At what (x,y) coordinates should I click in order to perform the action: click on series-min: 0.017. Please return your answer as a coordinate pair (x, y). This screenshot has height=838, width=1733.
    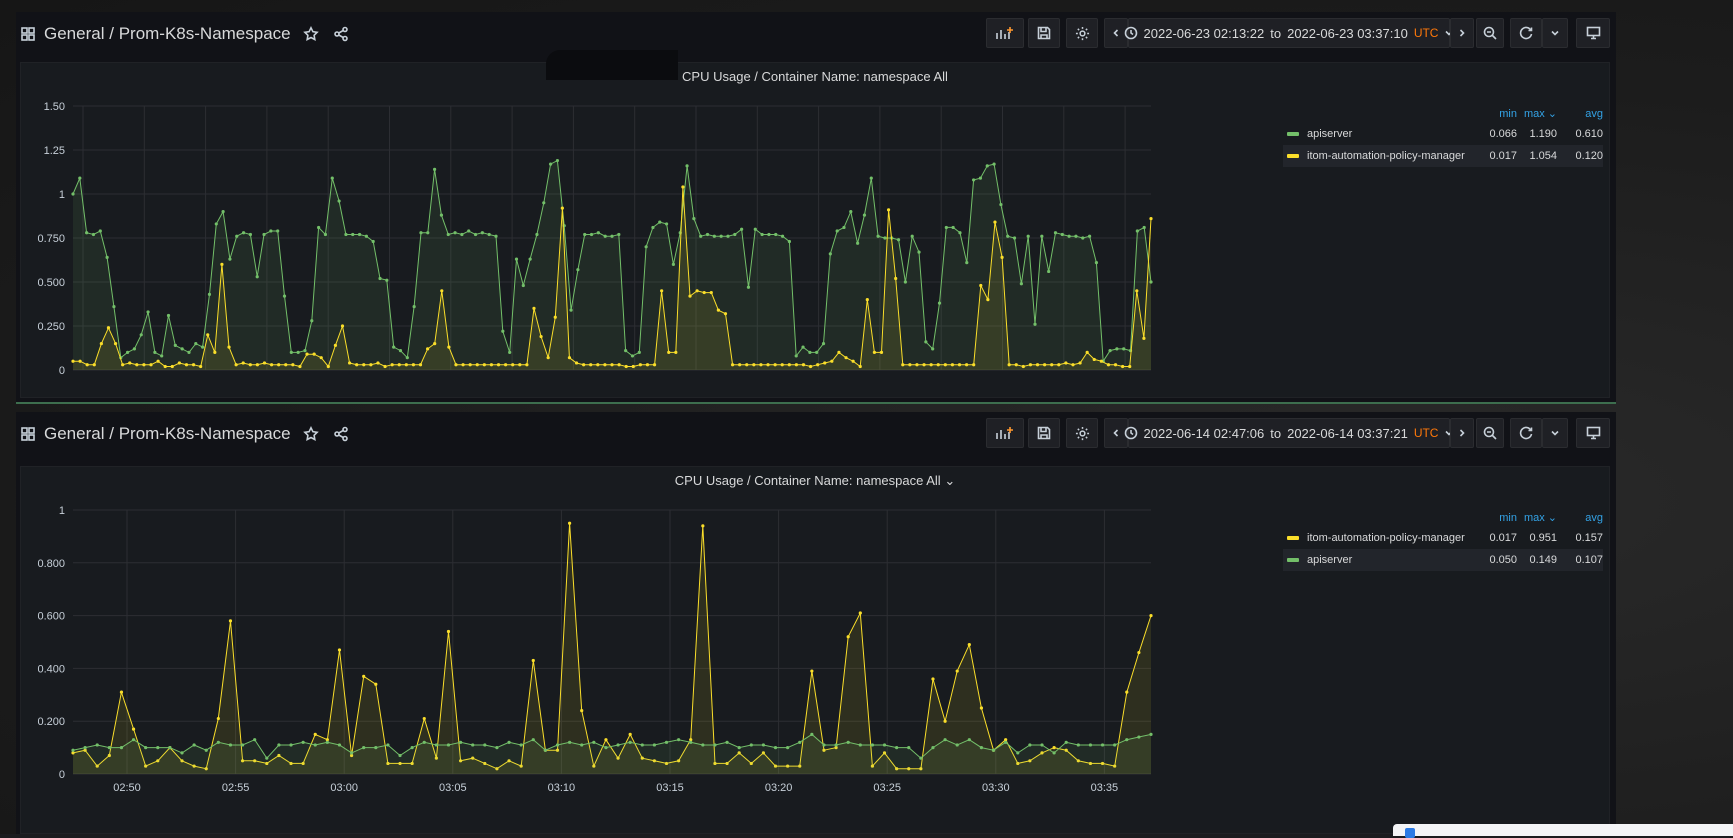
    Looking at the image, I should click on (1503, 156).